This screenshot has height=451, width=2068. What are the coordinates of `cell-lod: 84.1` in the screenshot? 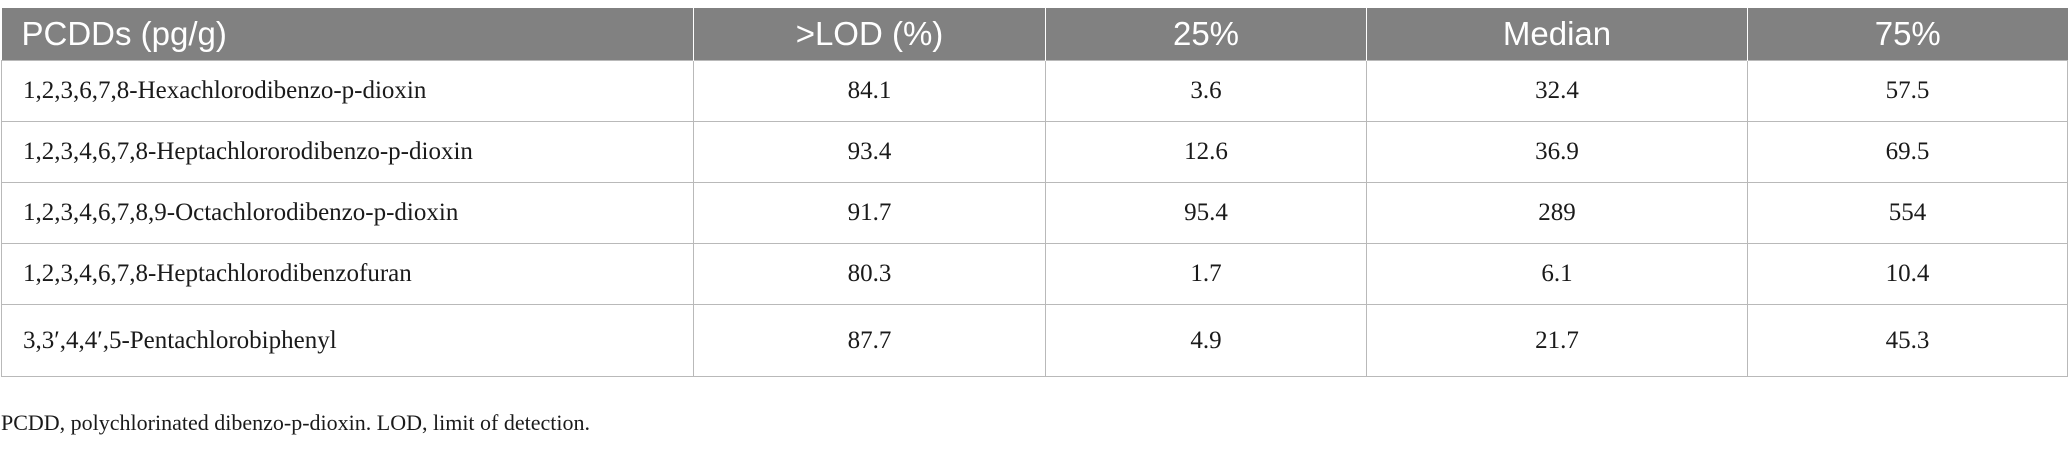 It's located at (869, 91).